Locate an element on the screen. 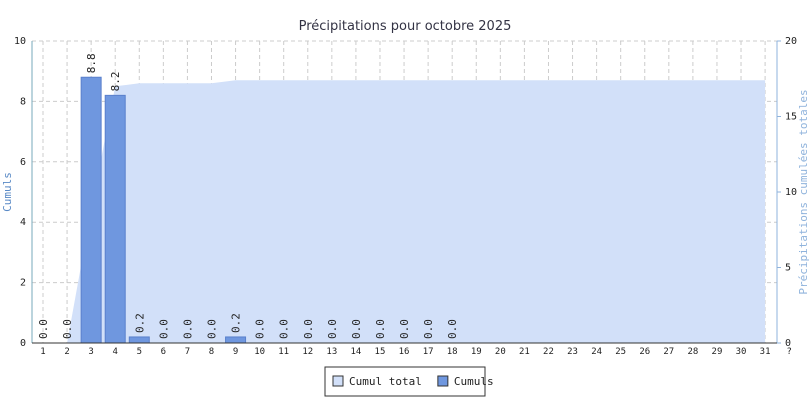 The height and width of the screenshot is (400, 810). legend-label: Cumuls is located at coordinates (474, 381).